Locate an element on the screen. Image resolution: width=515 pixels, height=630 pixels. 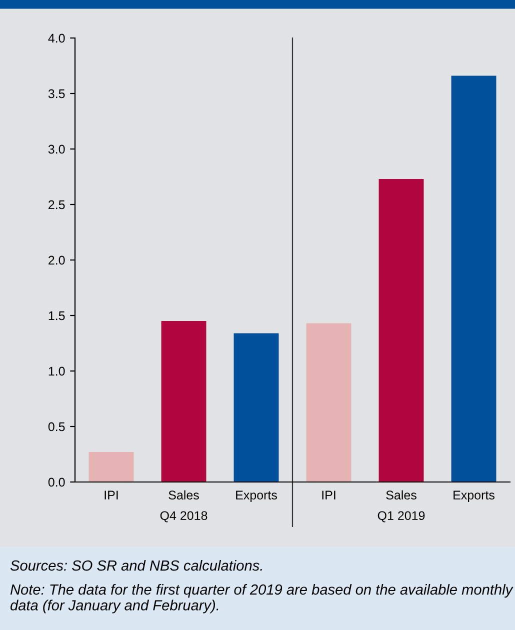
y-tick-label: 4.0 is located at coordinates (56, 38).